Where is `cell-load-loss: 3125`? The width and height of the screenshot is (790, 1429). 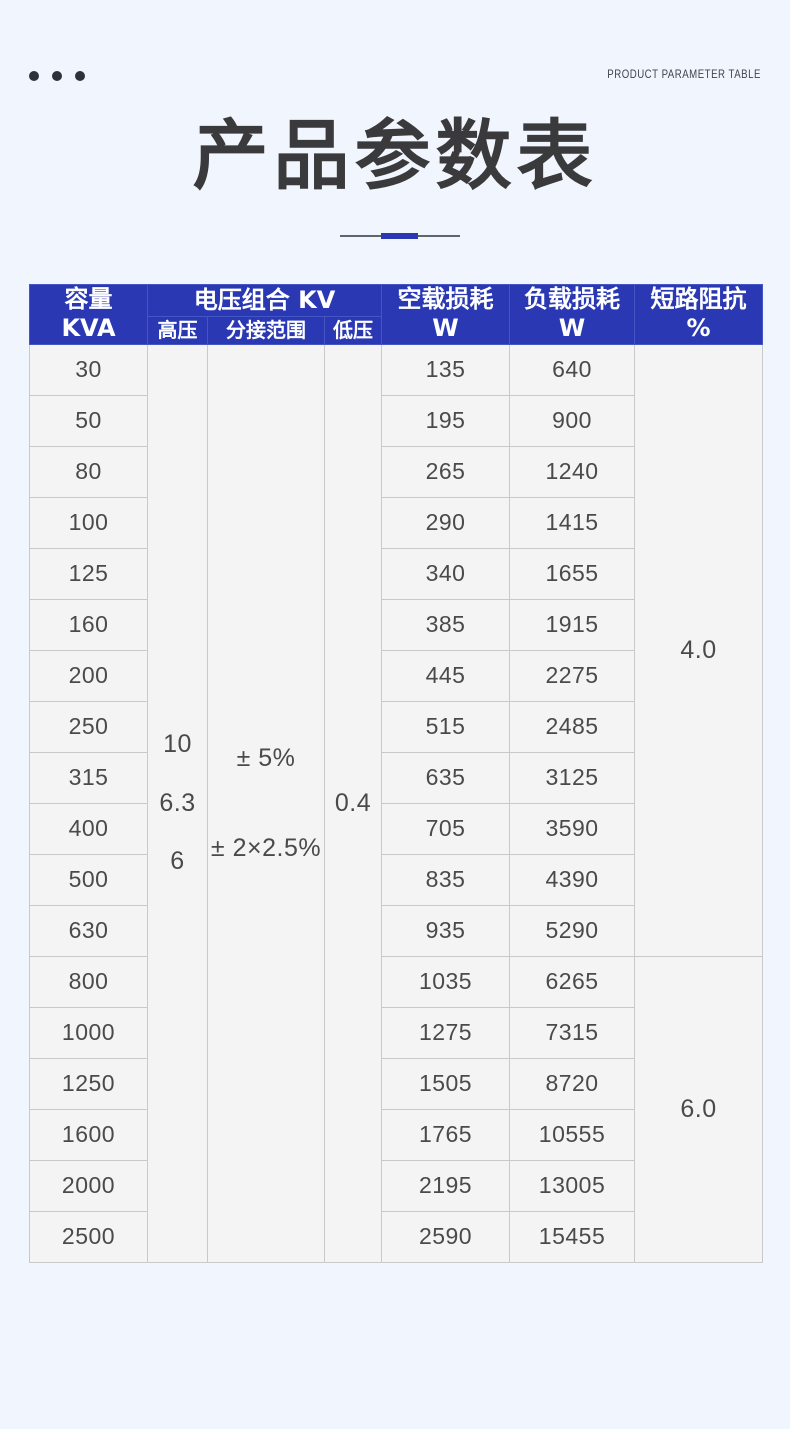
cell-load-loss: 3125 is located at coordinates (572, 777).